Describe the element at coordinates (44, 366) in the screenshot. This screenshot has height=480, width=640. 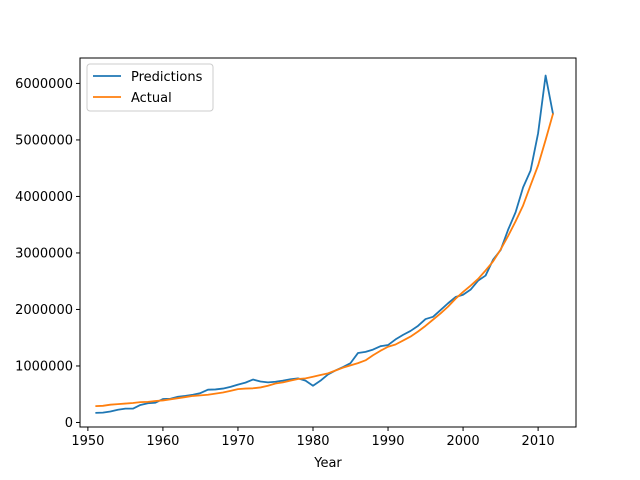
I see `y-tick-label: 1000000` at that location.